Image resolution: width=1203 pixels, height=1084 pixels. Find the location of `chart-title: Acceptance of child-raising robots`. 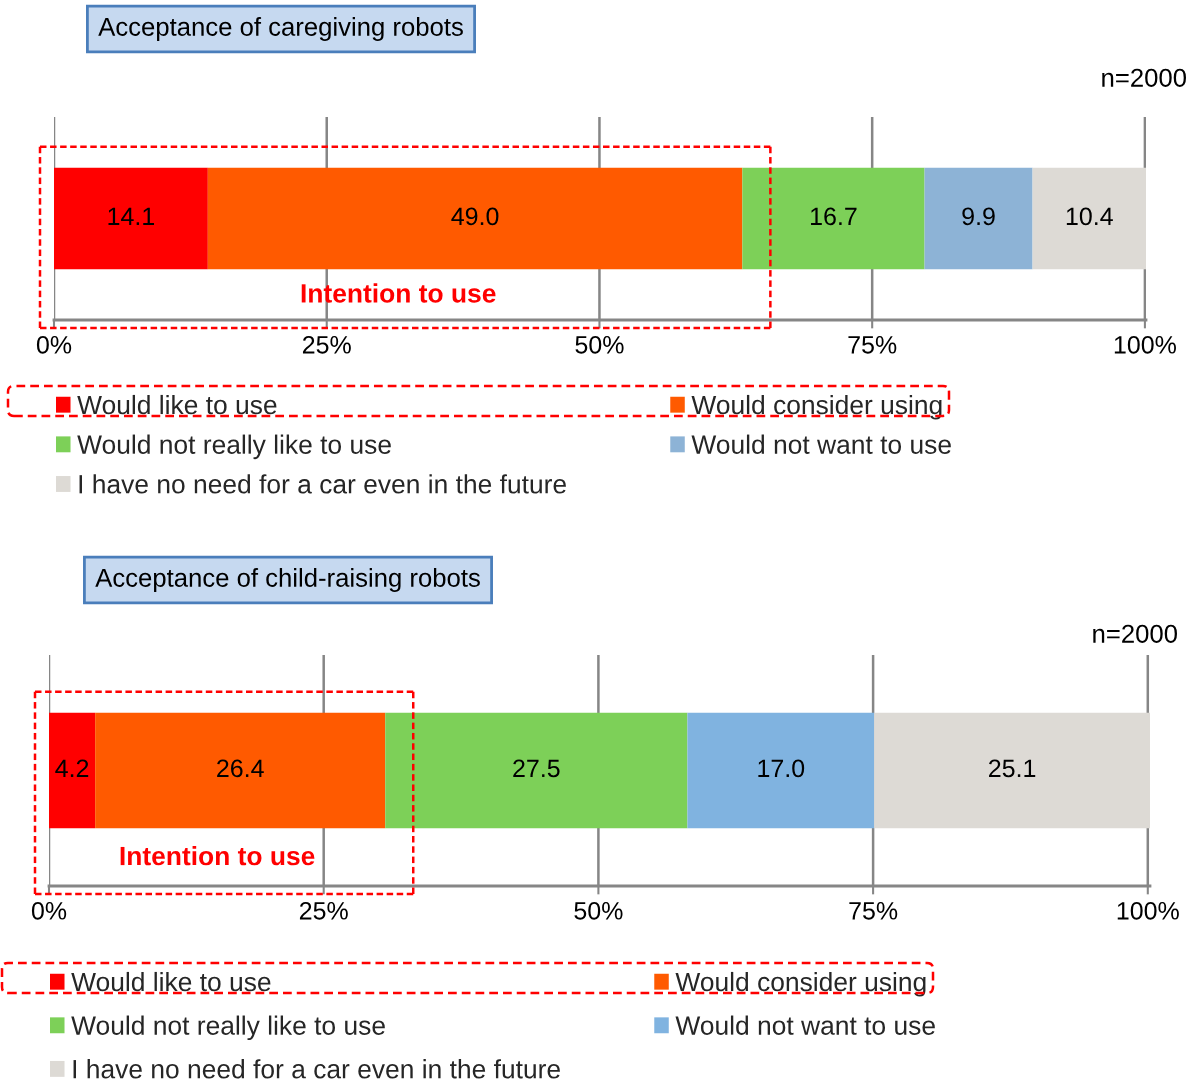

chart-title: Acceptance of child-raising robots is located at coordinates (287, 580).